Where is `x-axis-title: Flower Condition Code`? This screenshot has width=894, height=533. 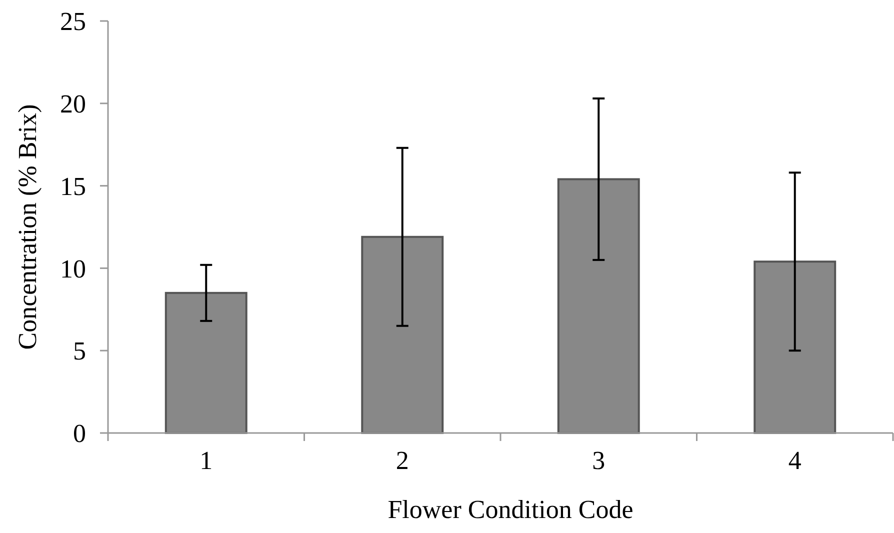 x-axis-title: Flower Condition Code is located at coordinates (511, 509).